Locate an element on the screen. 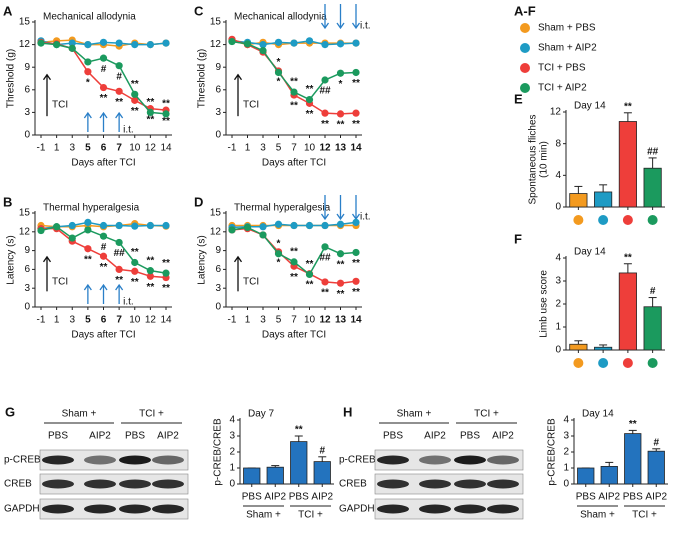 The image size is (675, 533). blot-lane-label: AIP2 is located at coordinates (100, 436).